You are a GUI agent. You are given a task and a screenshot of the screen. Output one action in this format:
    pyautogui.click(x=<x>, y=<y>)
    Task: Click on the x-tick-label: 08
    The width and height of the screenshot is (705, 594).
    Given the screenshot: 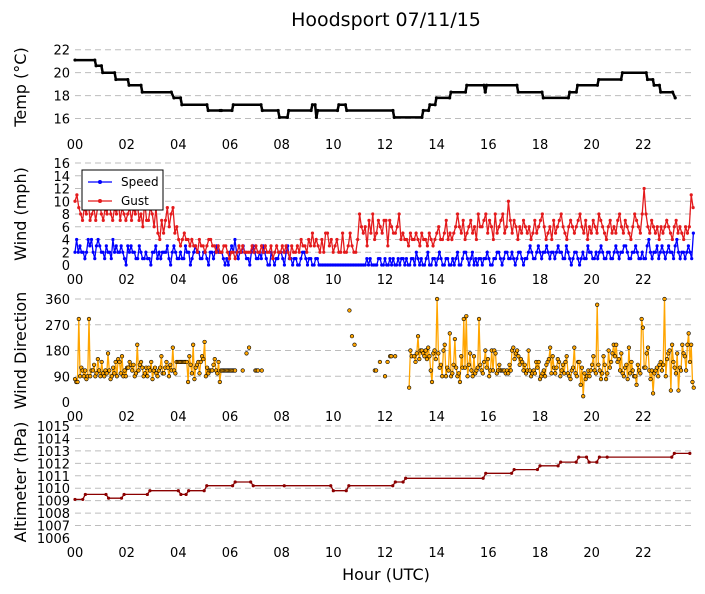 What is the action you would take?
    pyautogui.click(x=281, y=280)
    